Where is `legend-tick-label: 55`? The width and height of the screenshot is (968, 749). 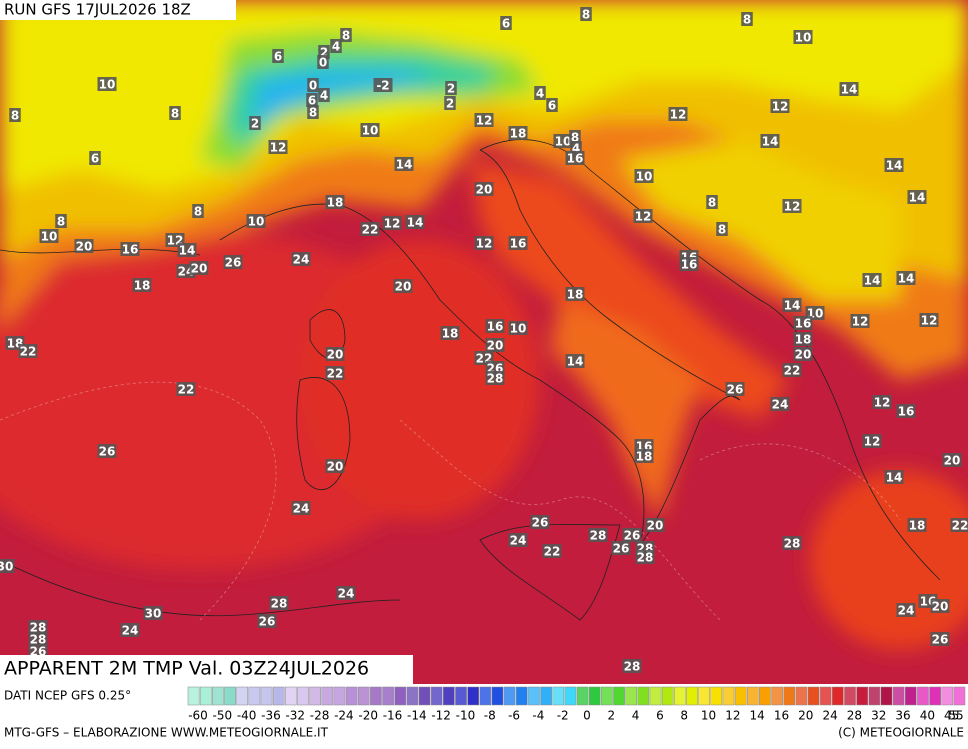
legend-tick-label: 55 is located at coordinates (955, 716).